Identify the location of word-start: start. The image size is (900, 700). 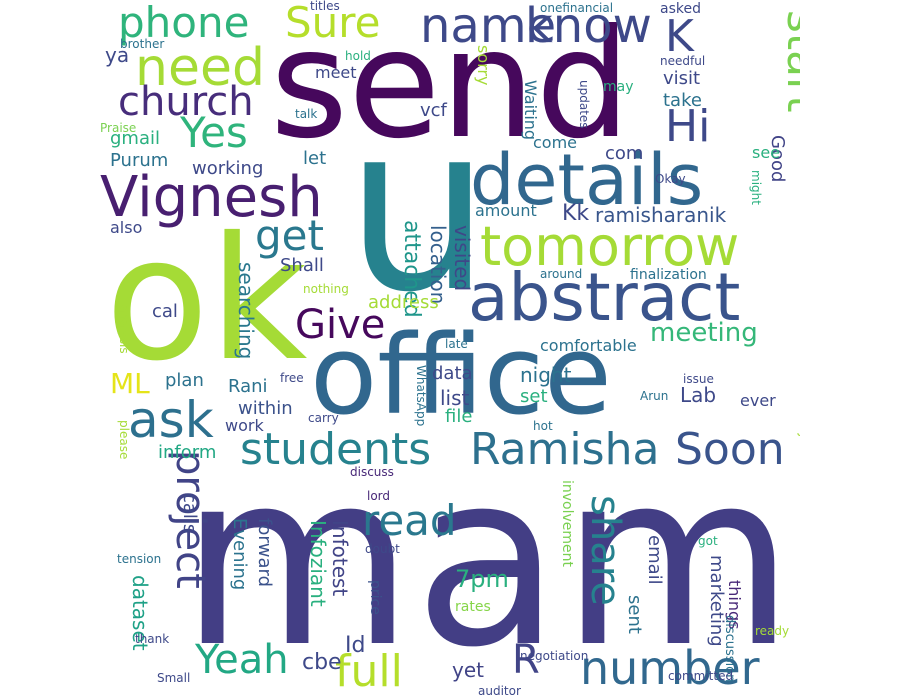
(788, 61).